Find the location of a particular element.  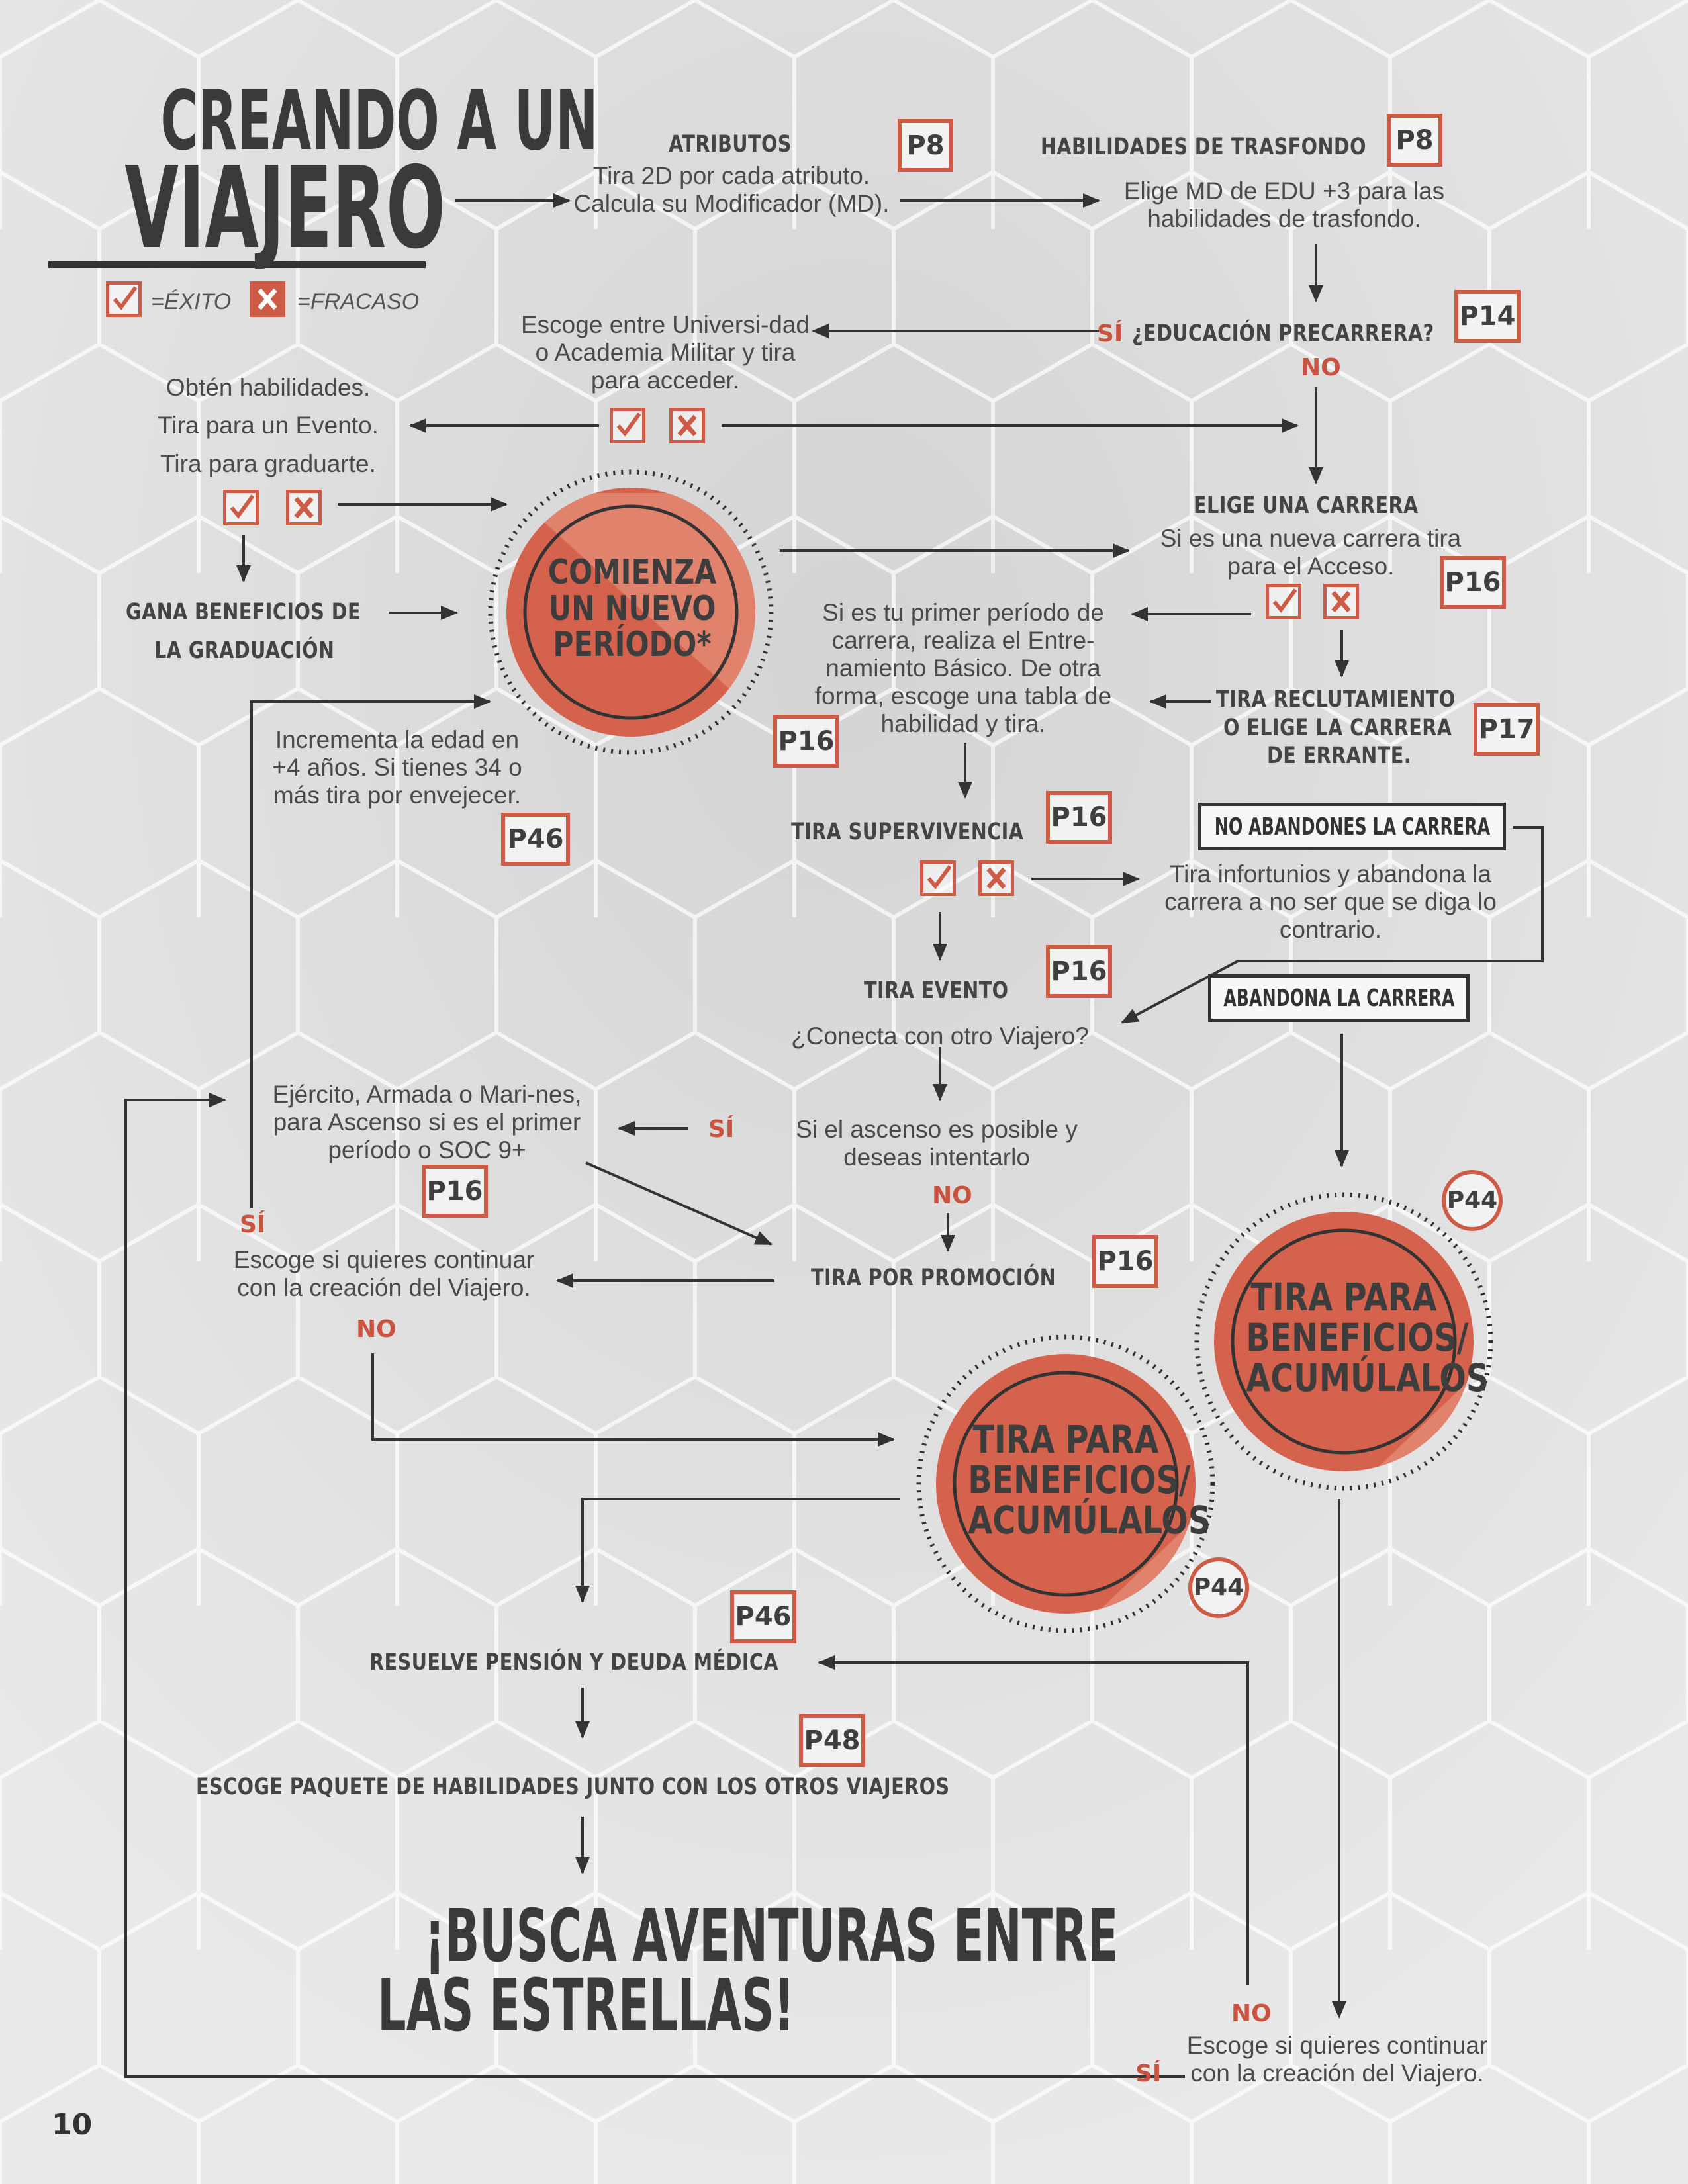

atributos-title: ATRIBUTOS is located at coordinates (730, 144).